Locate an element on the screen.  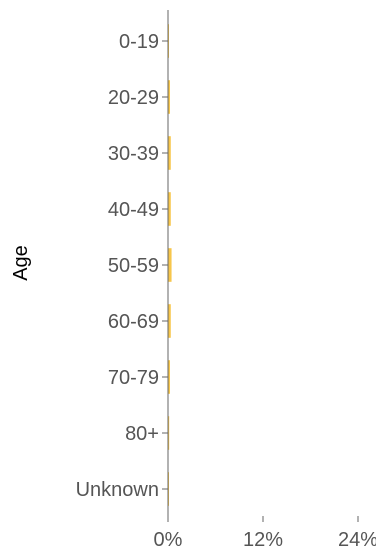
y-axis-title: Age is located at coordinates (21, 263).